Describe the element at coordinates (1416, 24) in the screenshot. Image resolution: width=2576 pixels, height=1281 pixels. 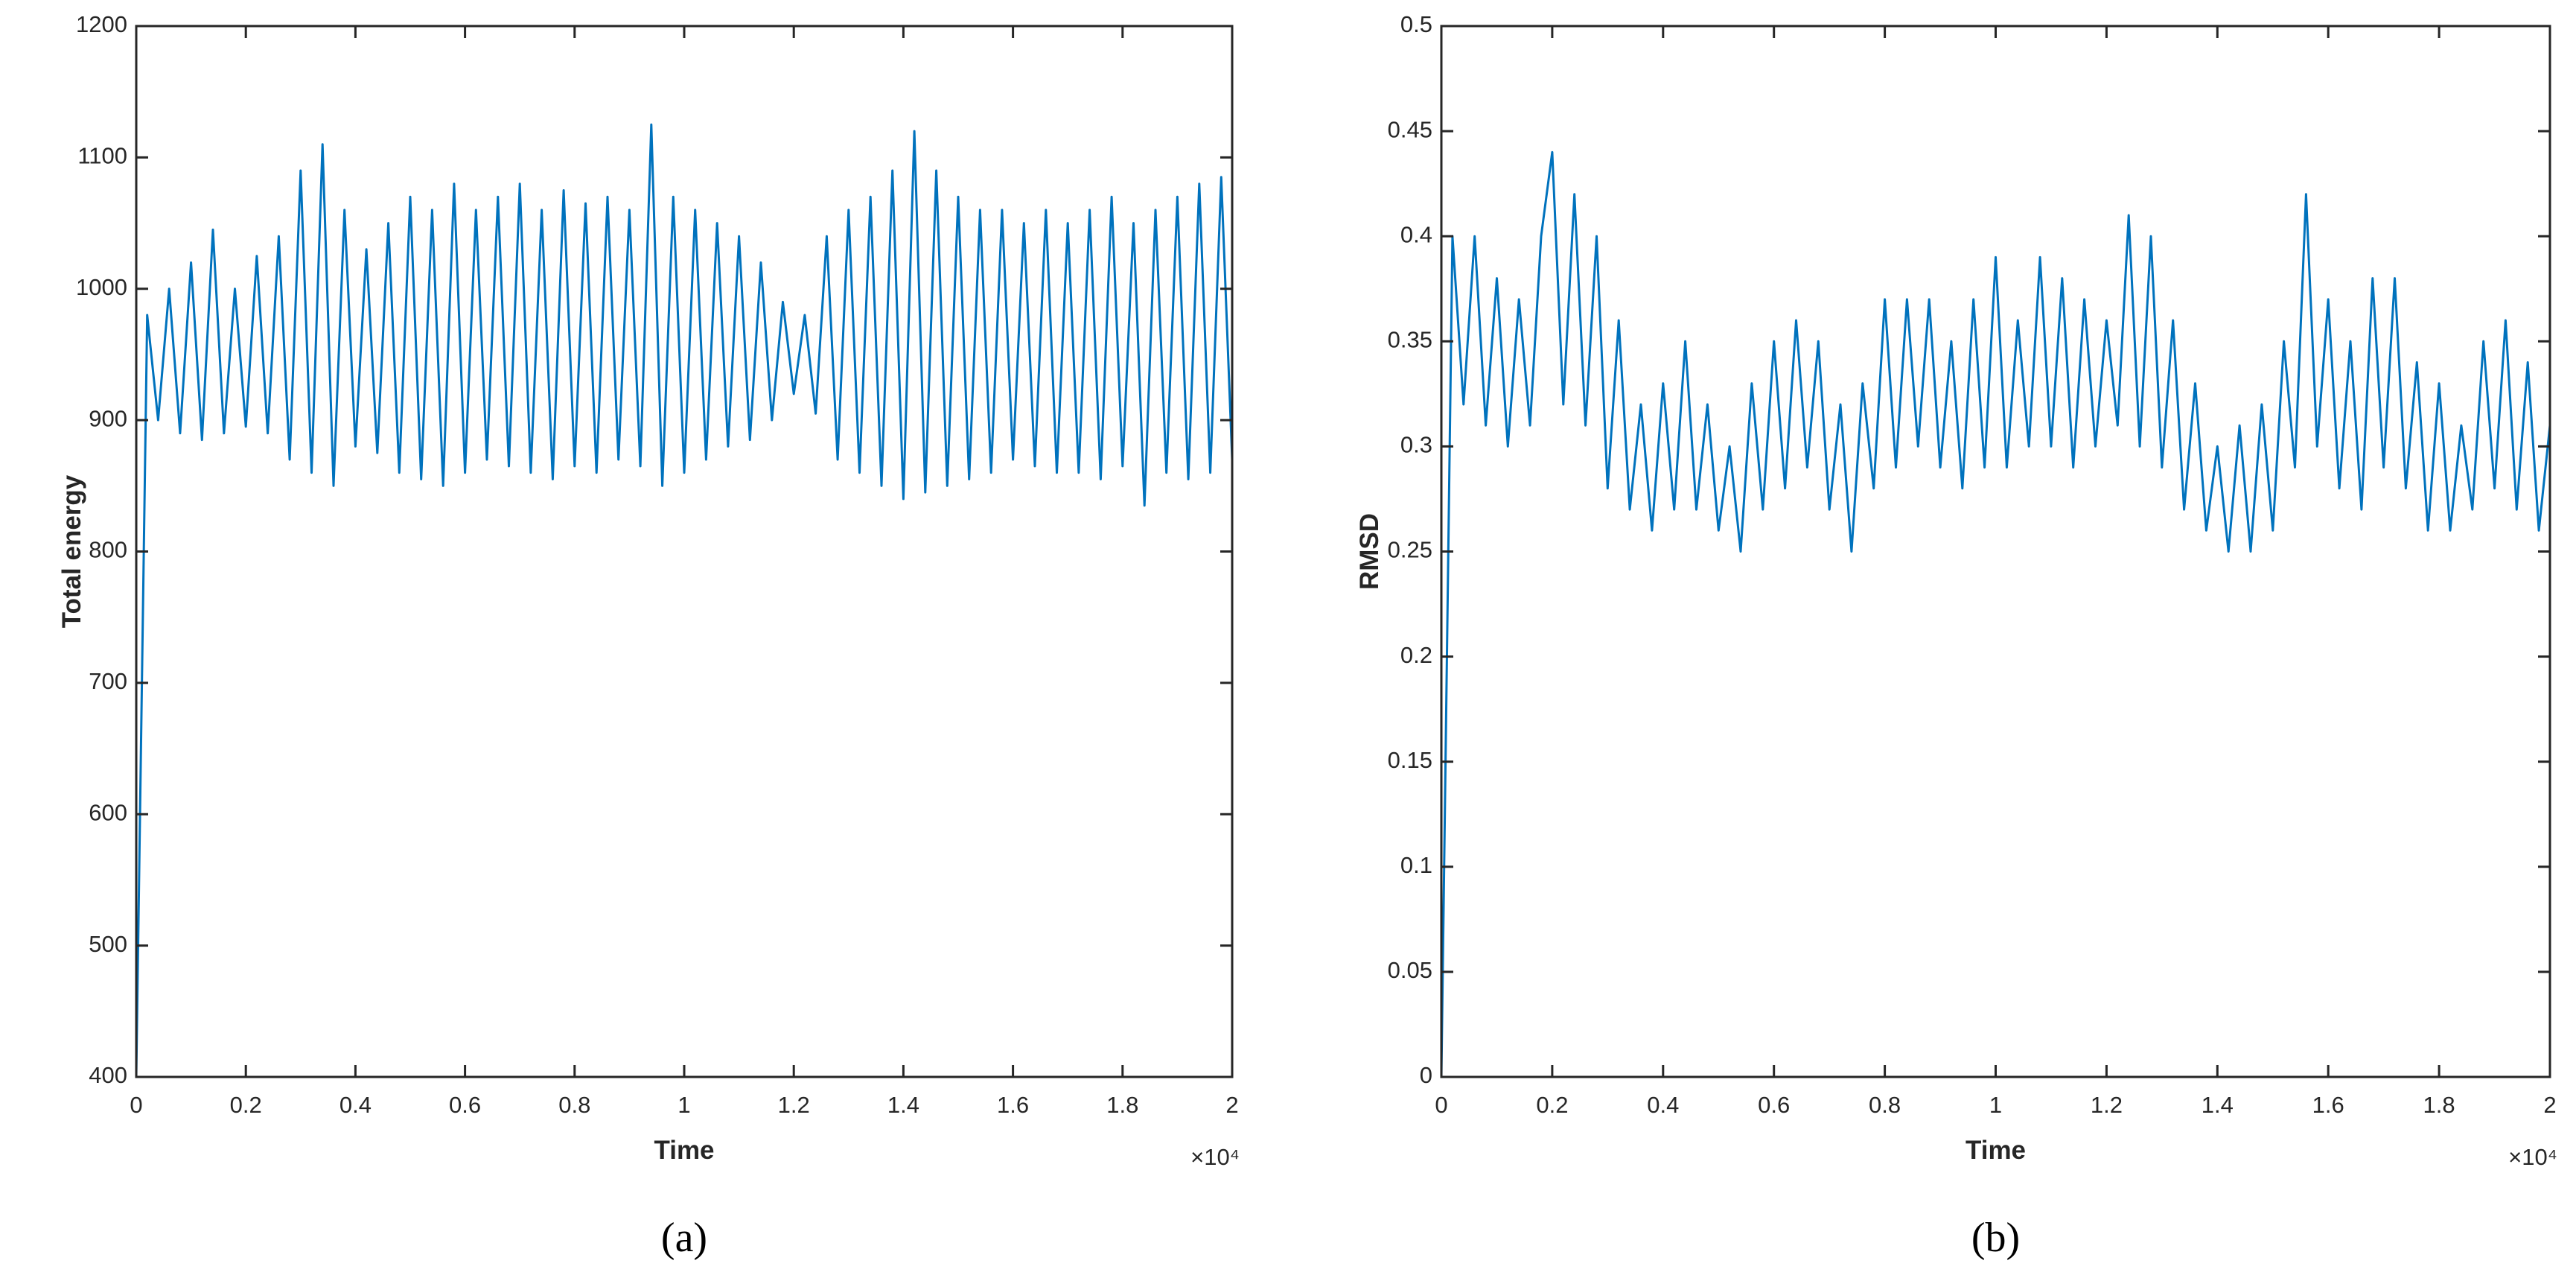
I see `y-tick-label: 0.5` at that location.